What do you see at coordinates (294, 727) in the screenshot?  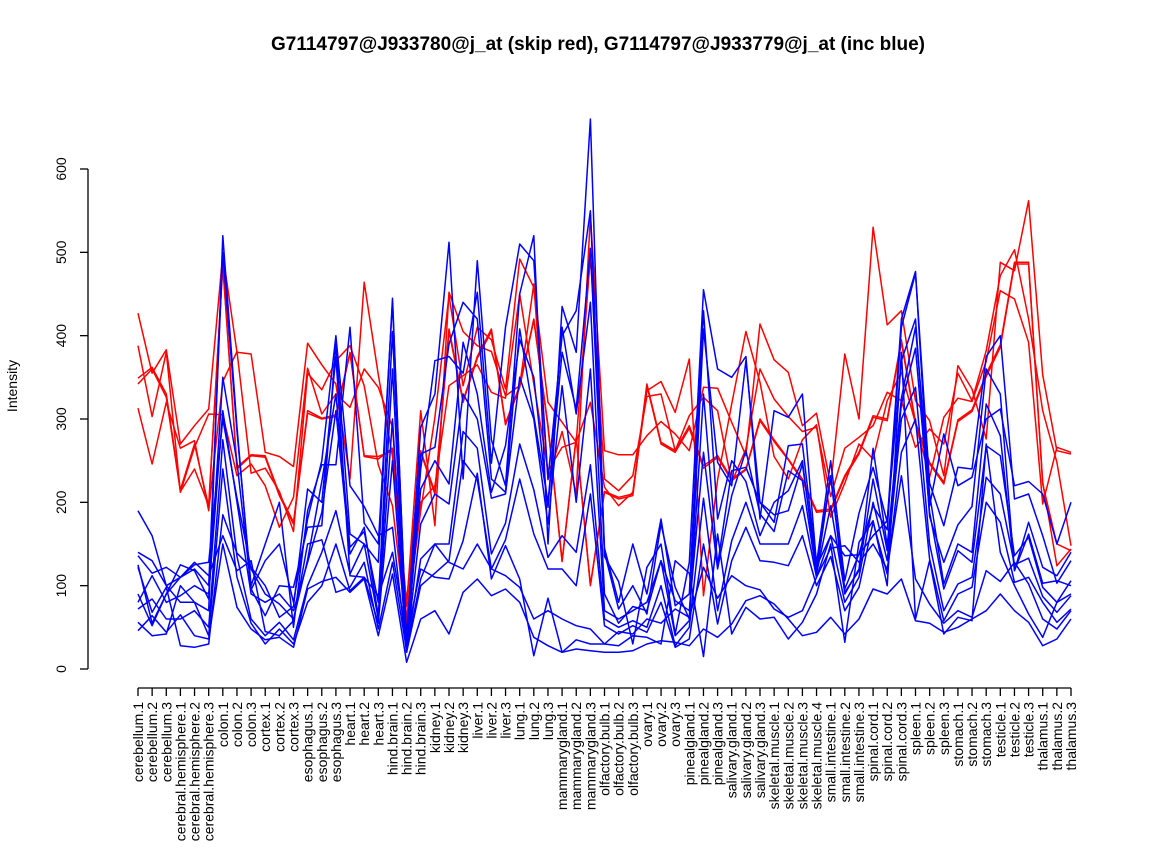 I see `x-tick-label: cortex.3` at bounding box center [294, 727].